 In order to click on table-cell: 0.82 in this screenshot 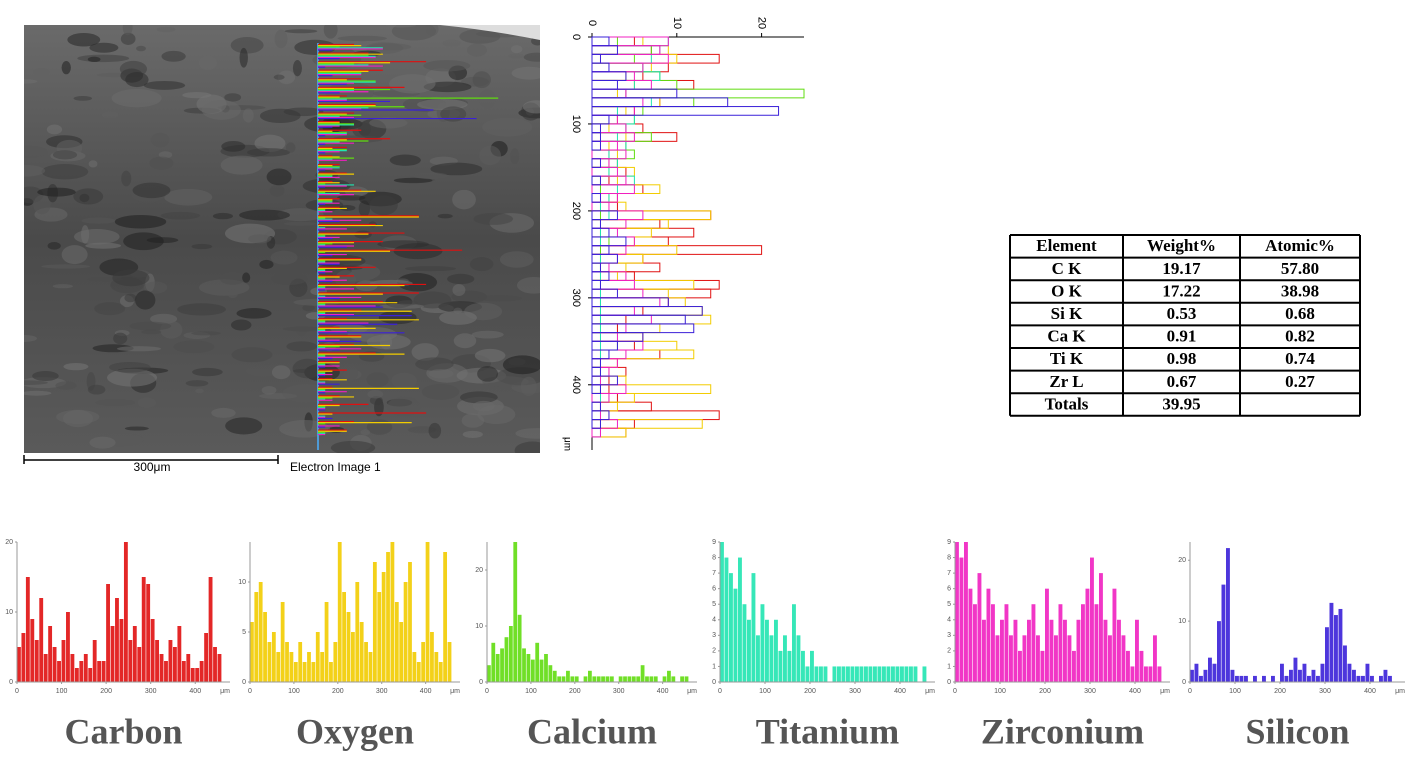, I will do `click(1300, 336)`.